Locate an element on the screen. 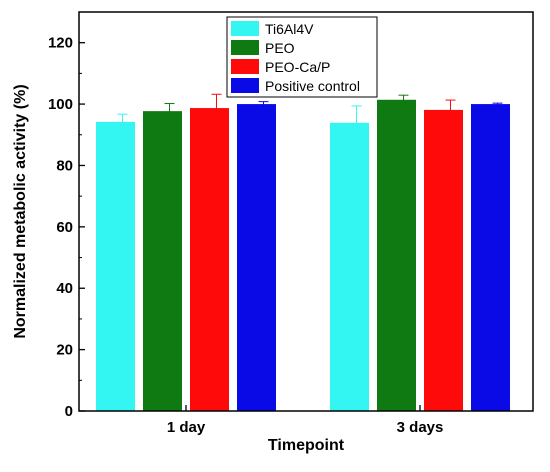 The image size is (550, 472). legend-swatch-ti6al4v is located at coordinates (245, 28).